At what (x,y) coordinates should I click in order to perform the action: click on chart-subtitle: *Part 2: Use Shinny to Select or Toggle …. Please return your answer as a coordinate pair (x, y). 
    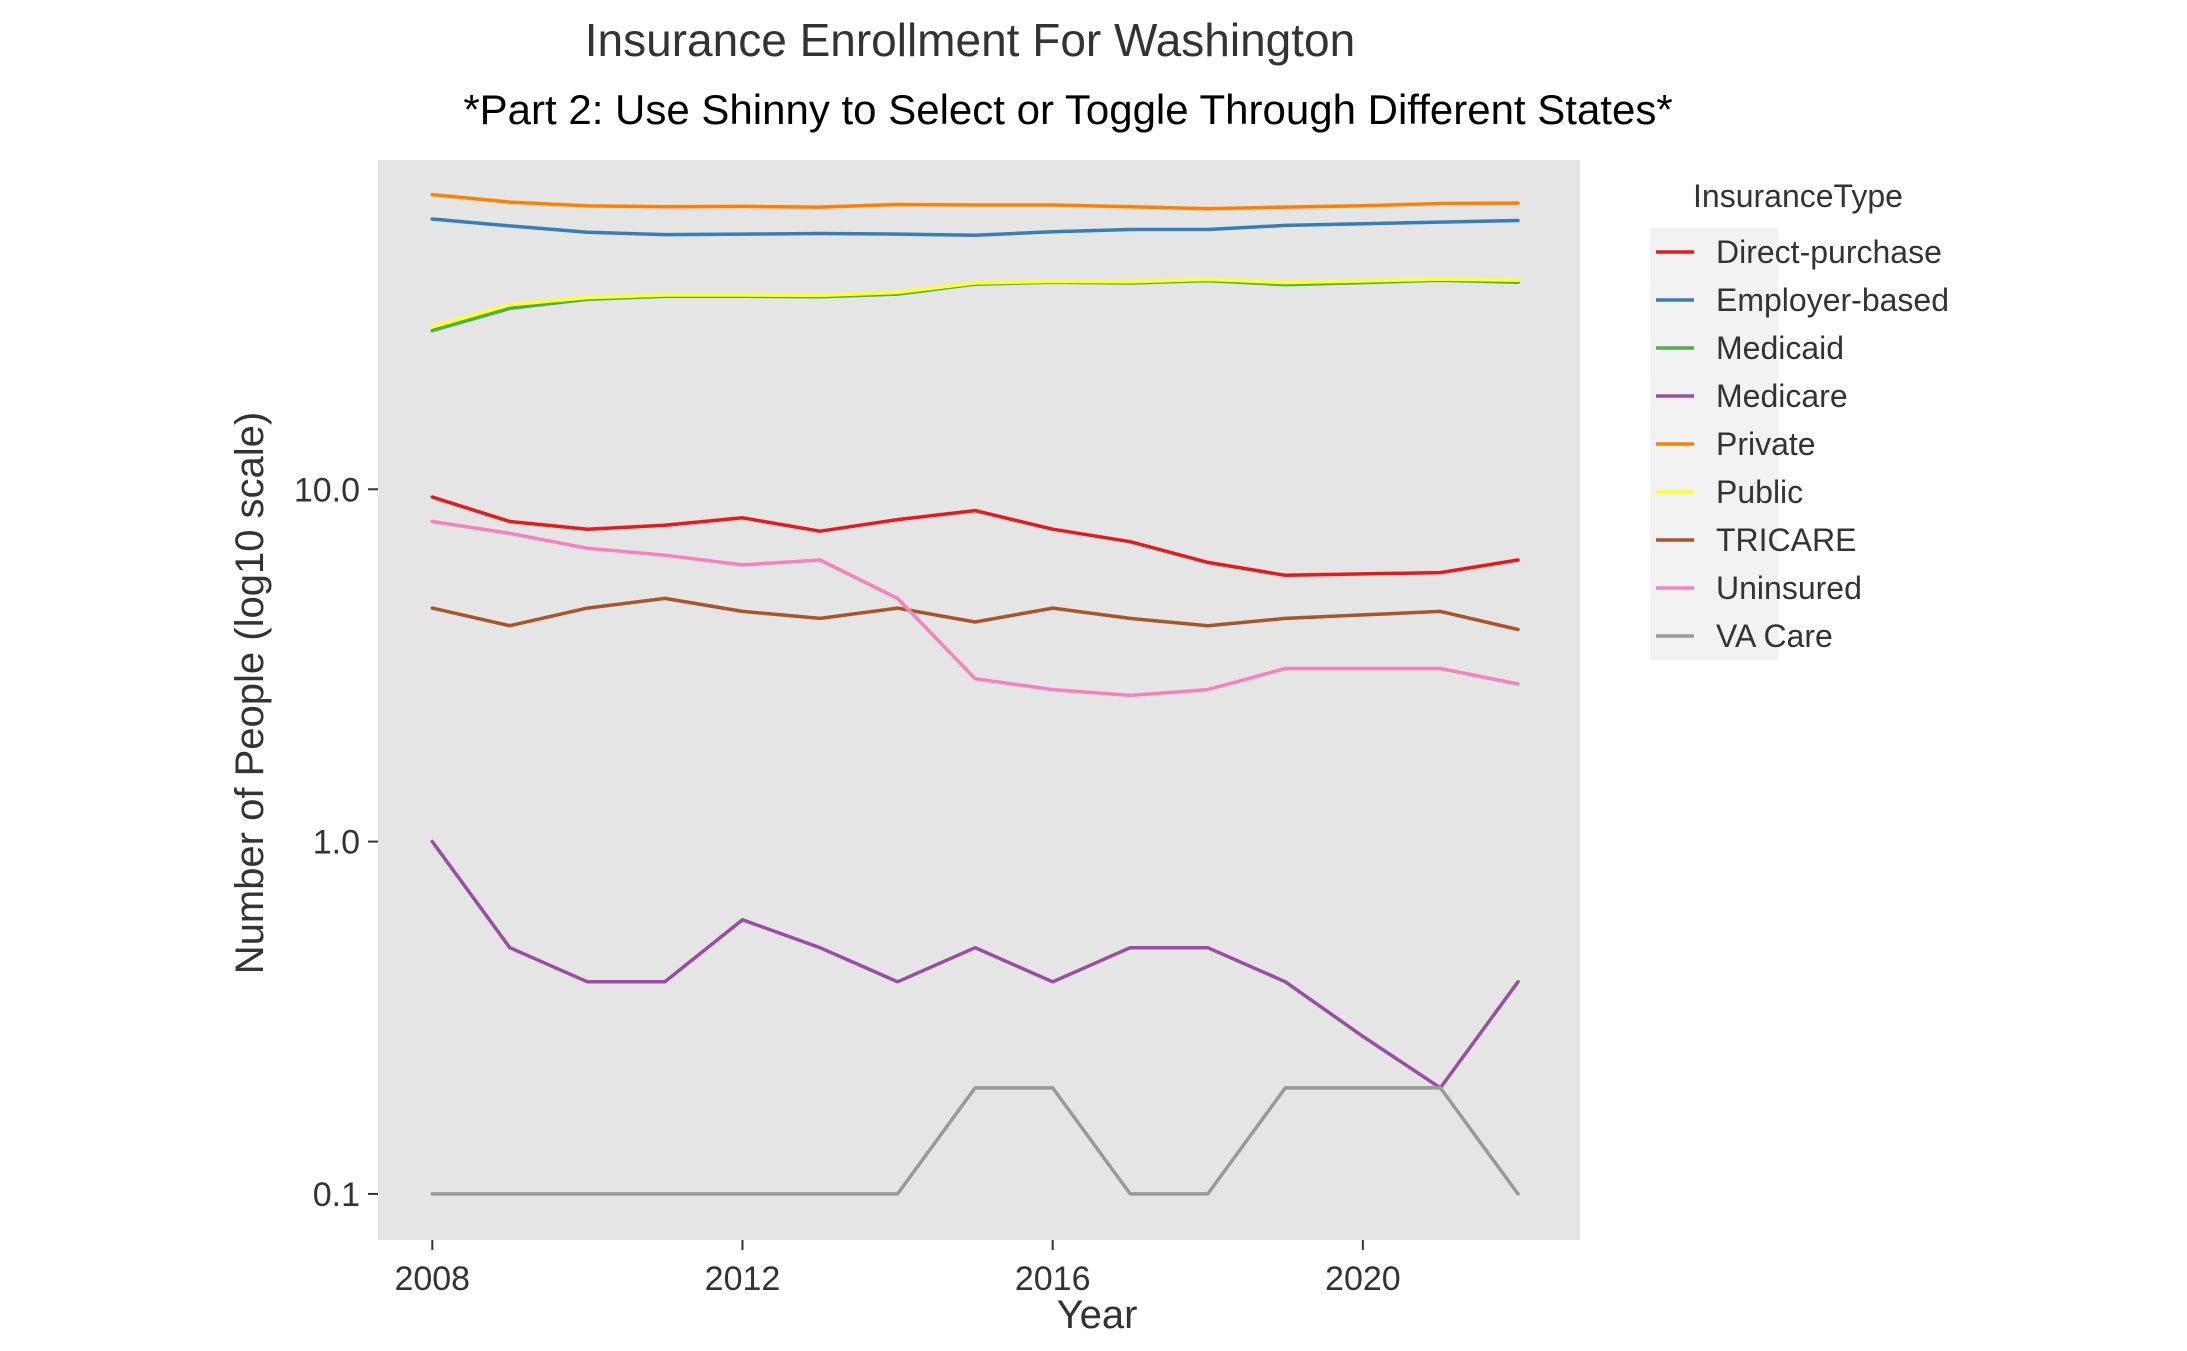
    Looking at the image, I should click on (1067, 109).